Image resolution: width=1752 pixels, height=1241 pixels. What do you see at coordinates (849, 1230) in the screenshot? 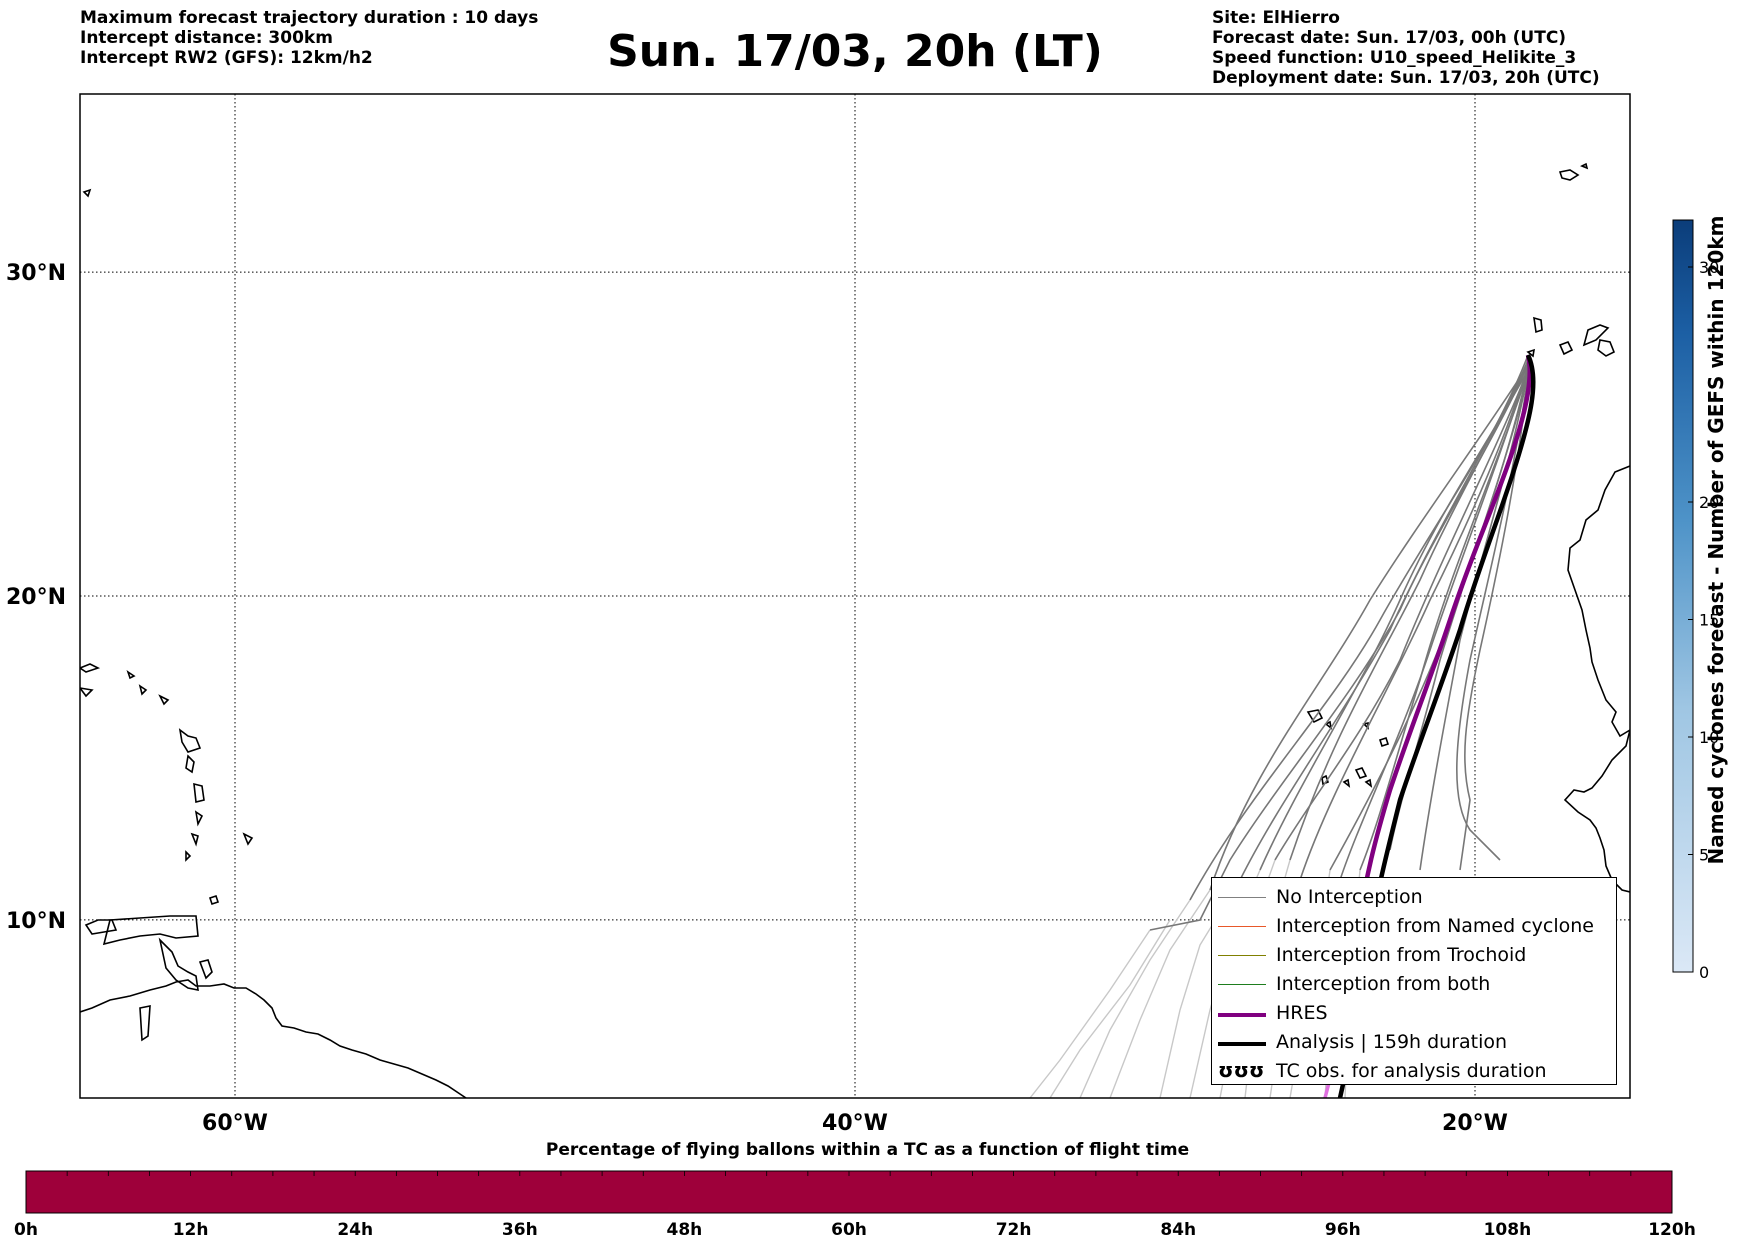
I see `bottom-bar-tick-label: 60h` at bounding box center [849, 1230].